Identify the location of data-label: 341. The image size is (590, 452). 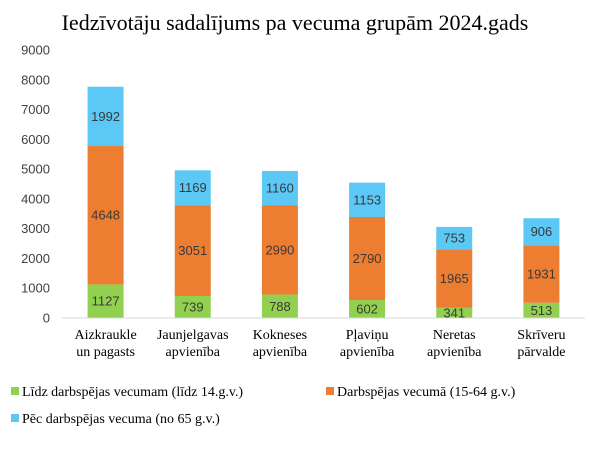
(454, 312).